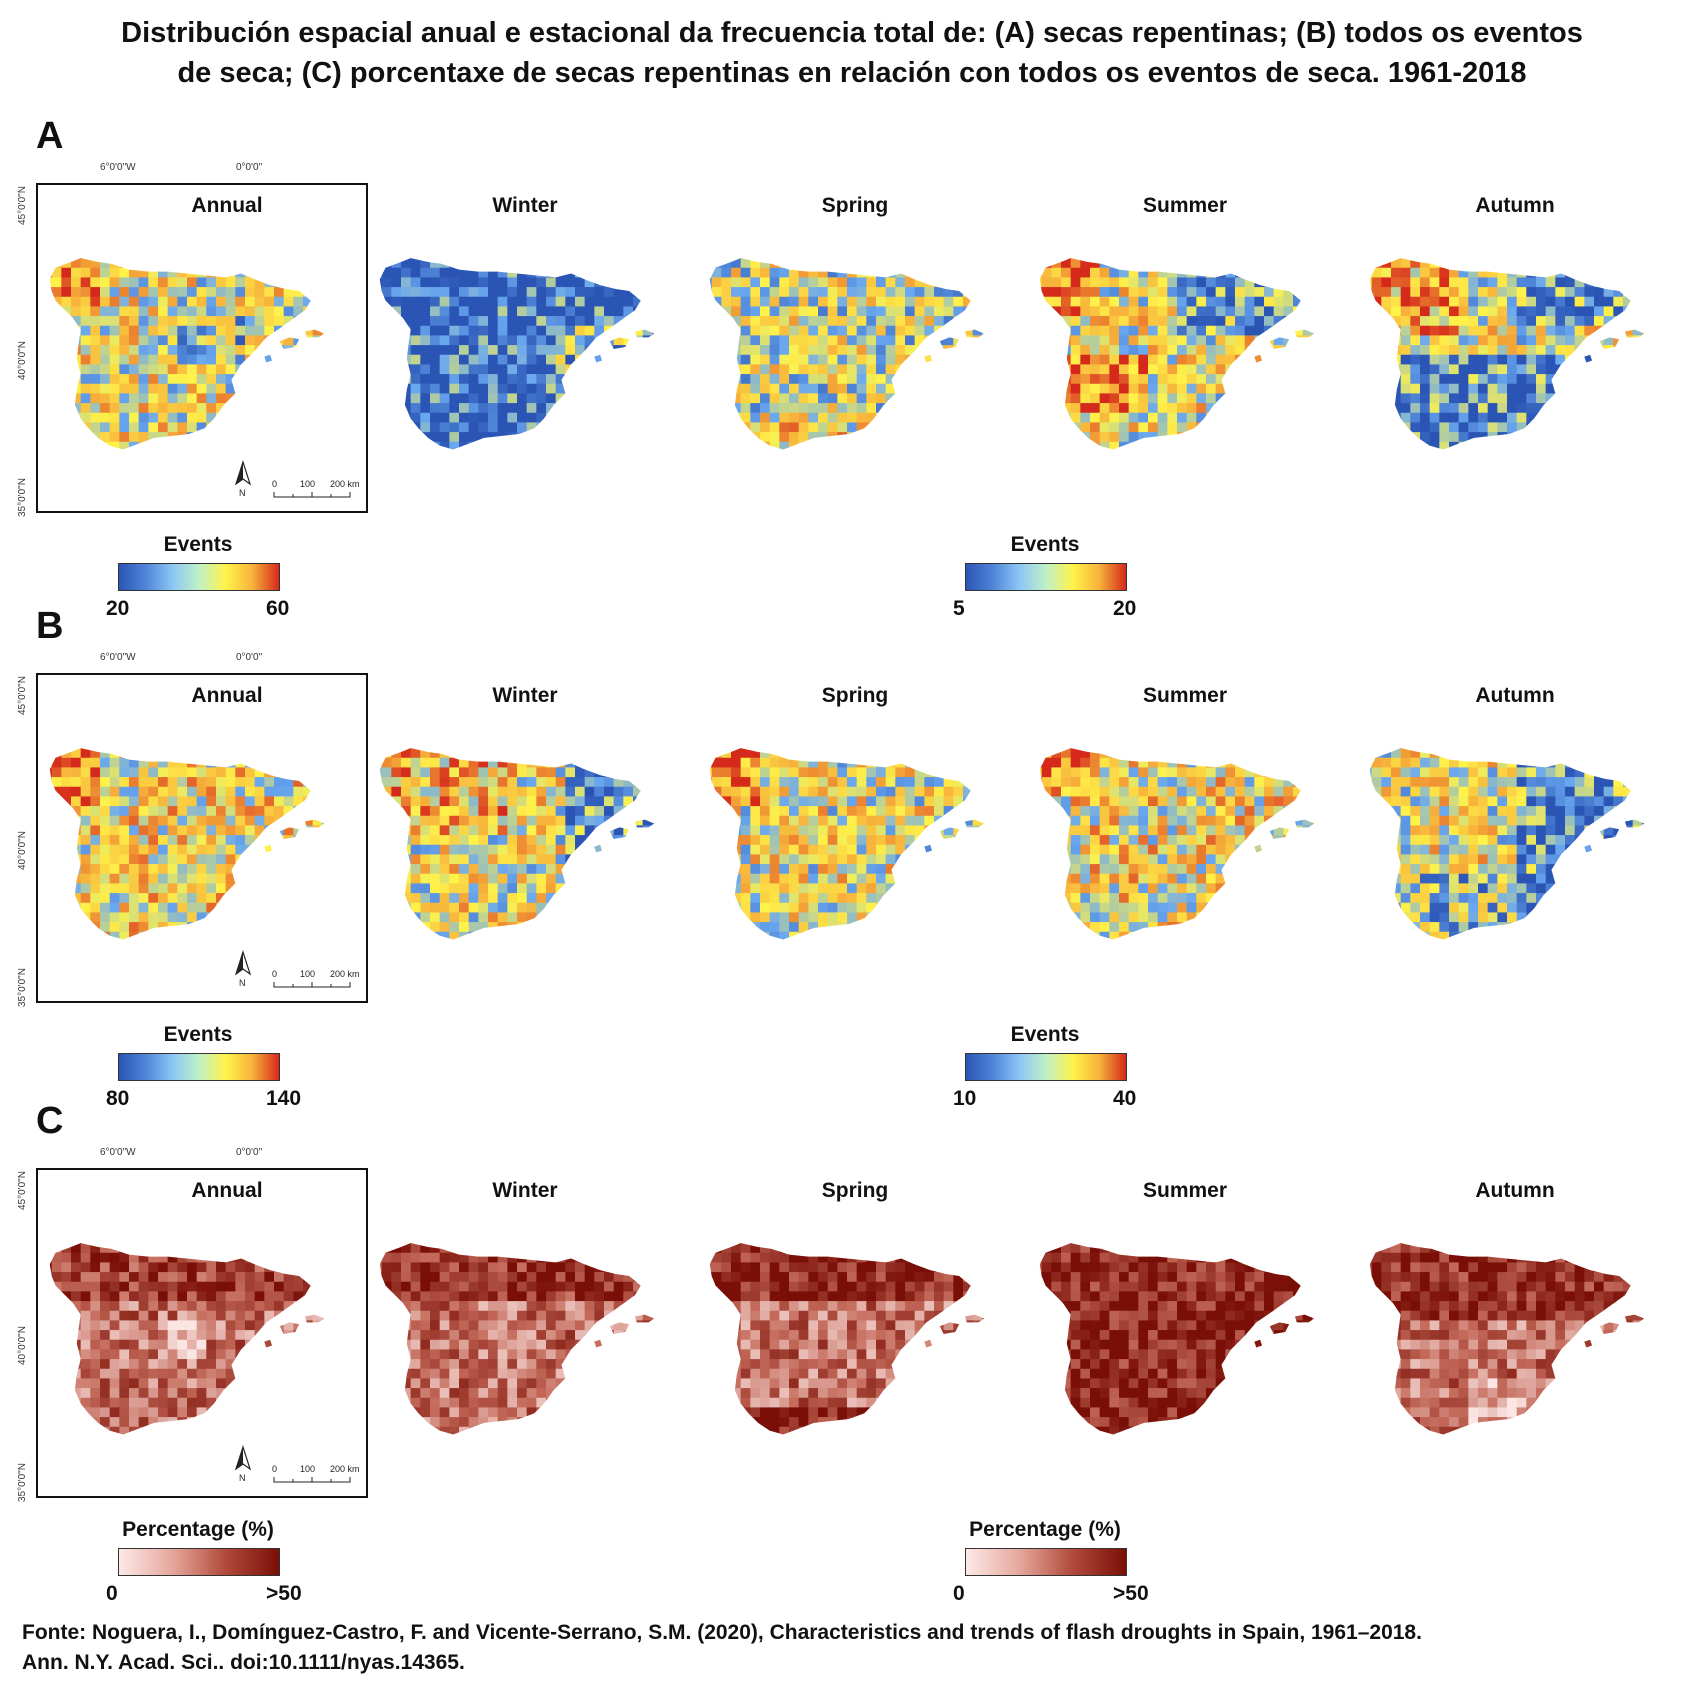 The width and height of the screenshot is (1704, 1701). I want to click on map-B-winter, so click(517, 844).